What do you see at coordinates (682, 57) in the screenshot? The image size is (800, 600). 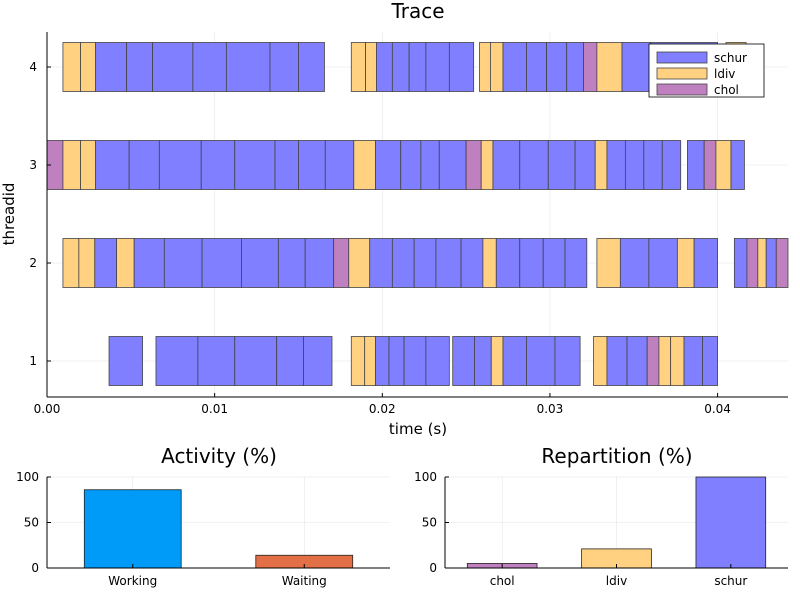 I see `legend-swatch-schur` at bounding box center [682, 57].